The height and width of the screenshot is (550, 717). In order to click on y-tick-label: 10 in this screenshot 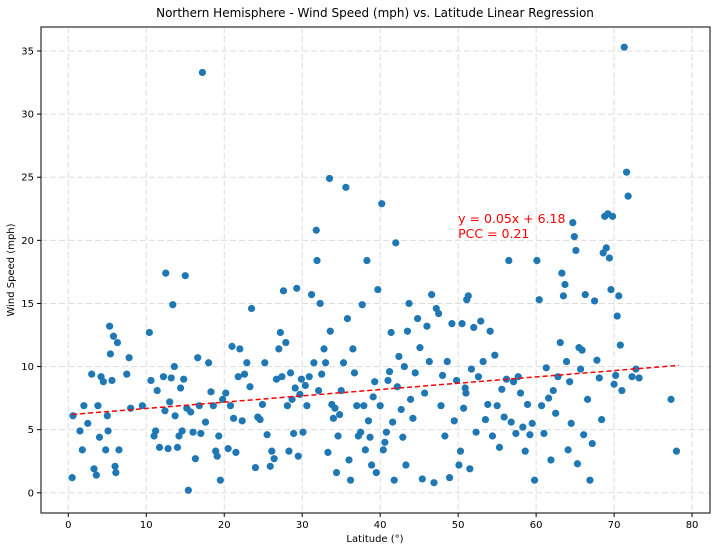, I will do `click(27, 367)`.